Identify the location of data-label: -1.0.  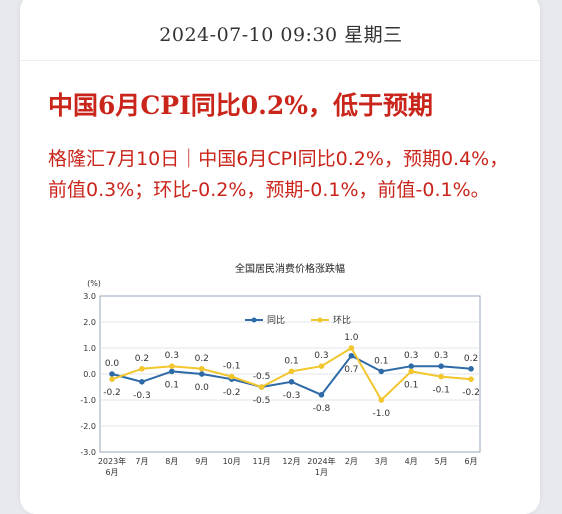
(382, 414).